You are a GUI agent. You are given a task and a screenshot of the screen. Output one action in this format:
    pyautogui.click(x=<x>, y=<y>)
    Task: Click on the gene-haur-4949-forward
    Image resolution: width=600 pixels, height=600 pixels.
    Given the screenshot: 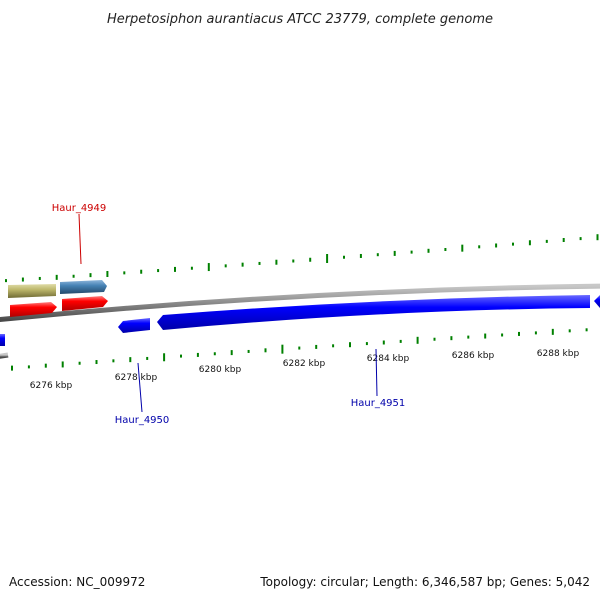 What is the action you would take?
    pyautogui.click(x=33, y=309)
    